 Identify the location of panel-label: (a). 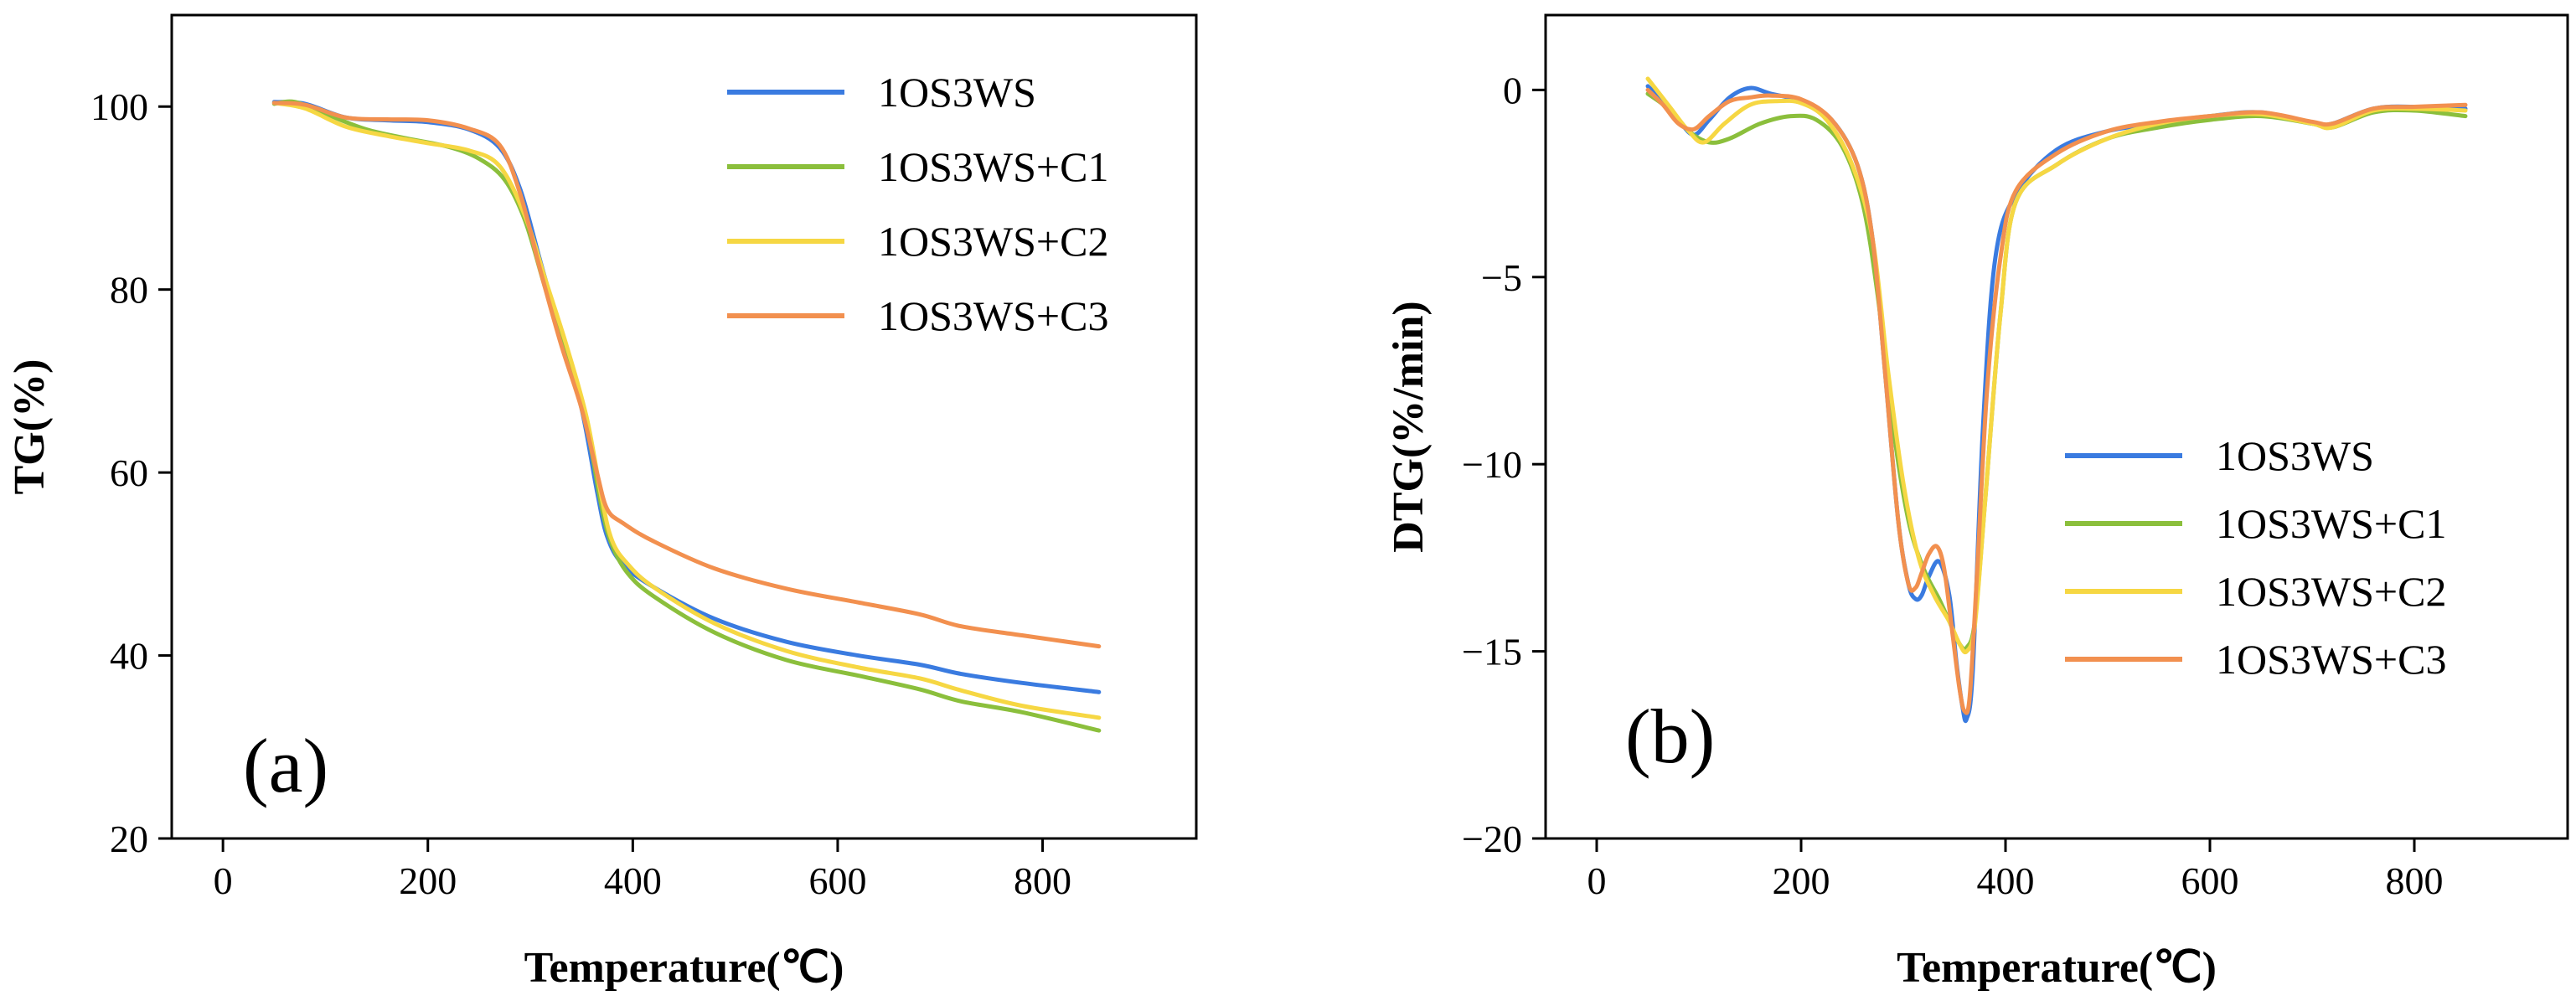
(285, 765).